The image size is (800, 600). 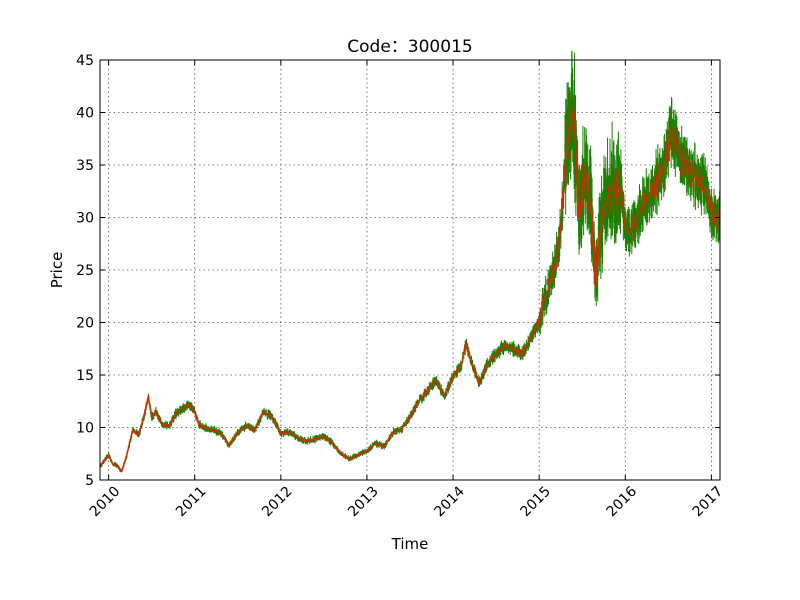 What do you see at coordinates (85, 324) in the screenshot?
I see `y-tick-label: 20` at bounding box center [85, 324].